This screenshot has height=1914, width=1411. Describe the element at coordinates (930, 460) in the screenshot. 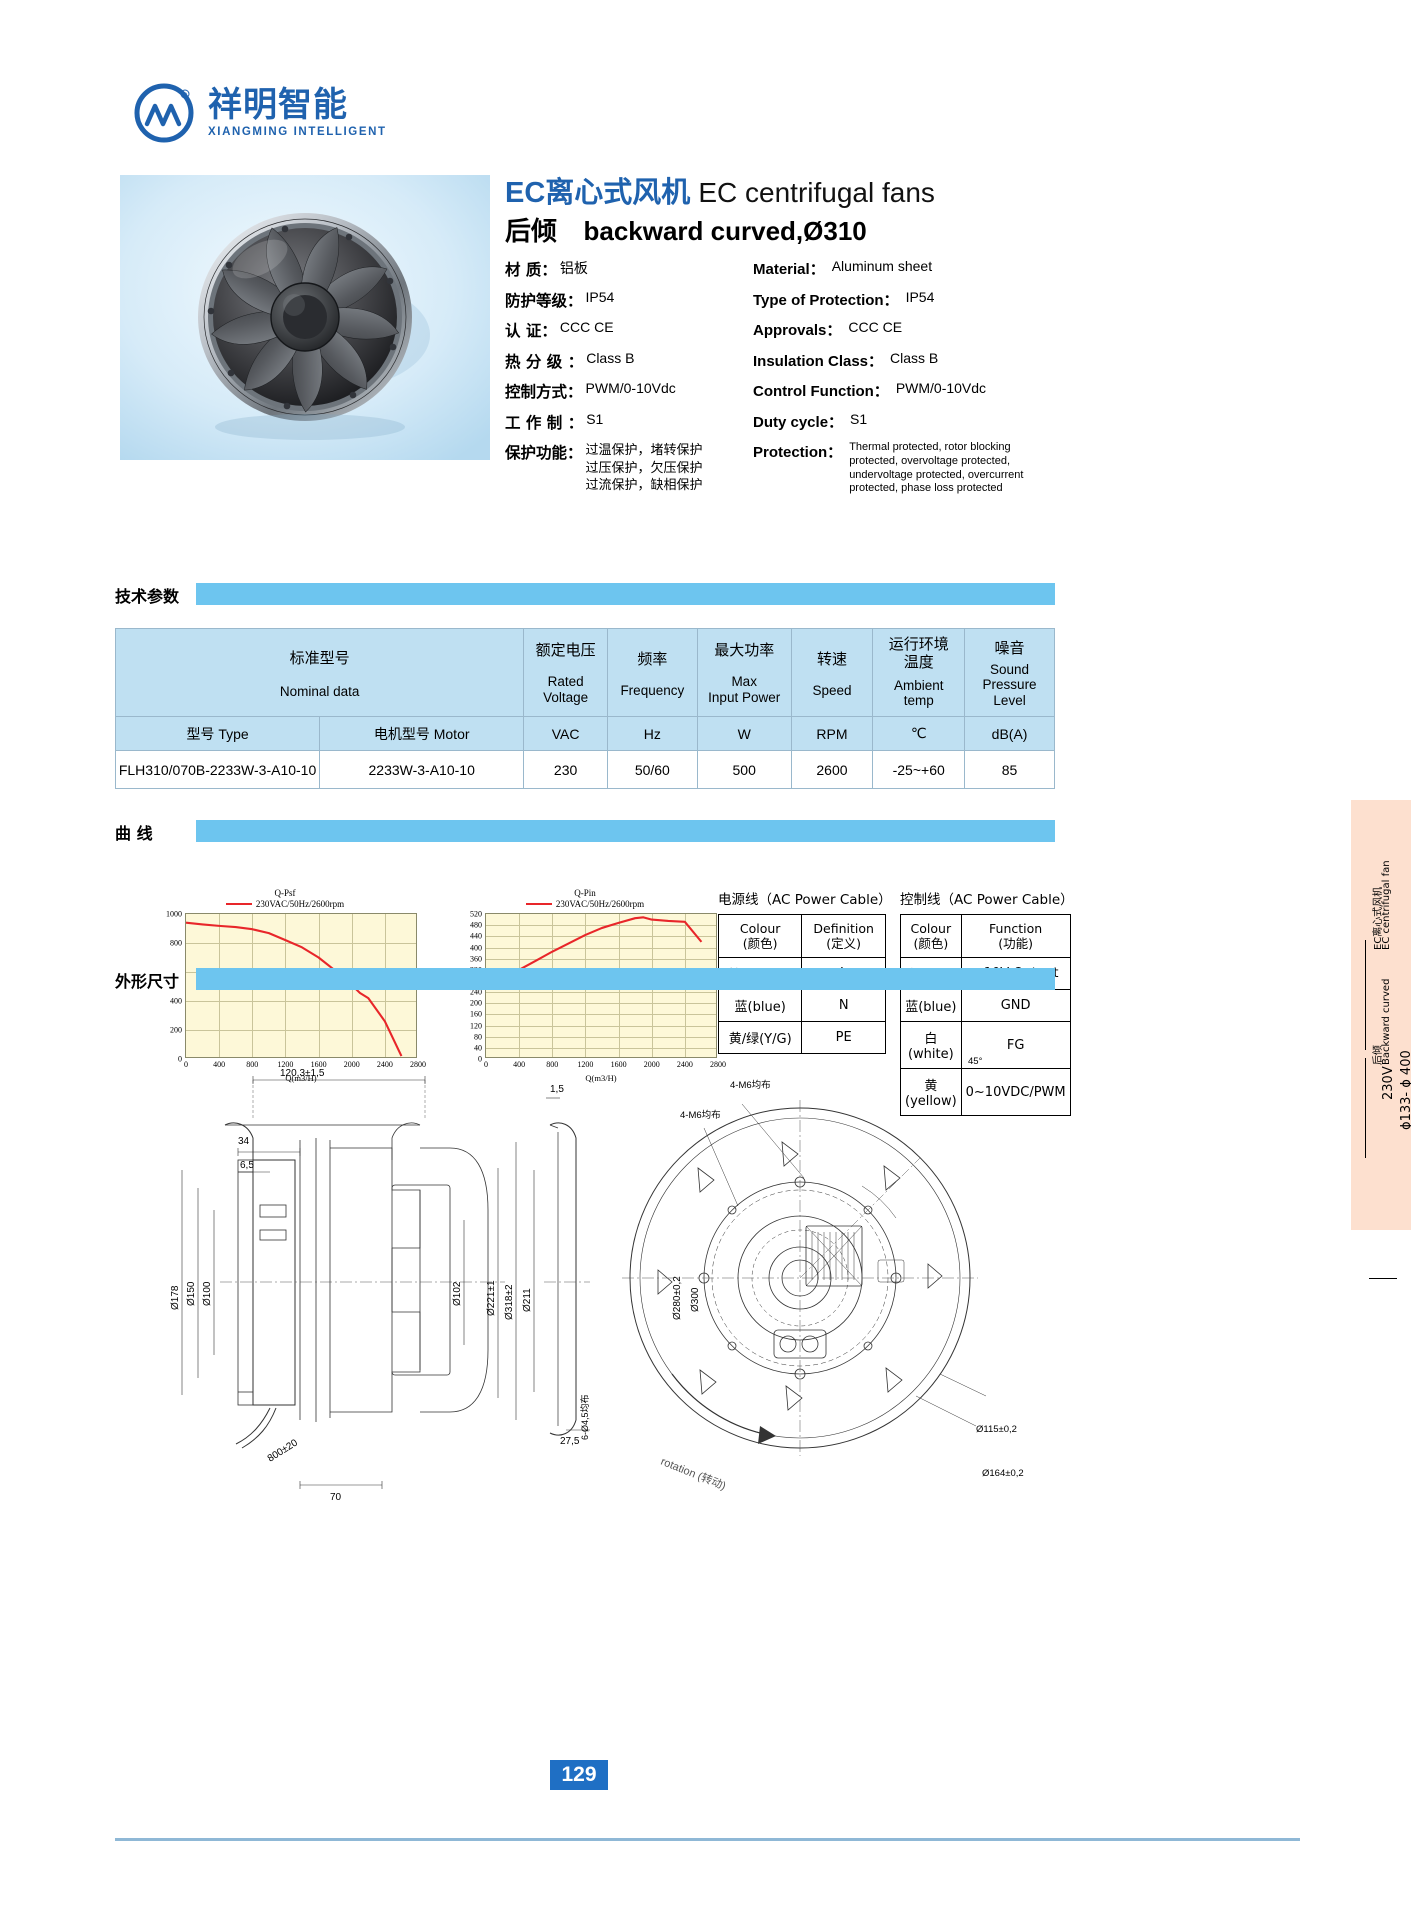

I see `protection-line-en: protected, overvoltage protected,` at that location.